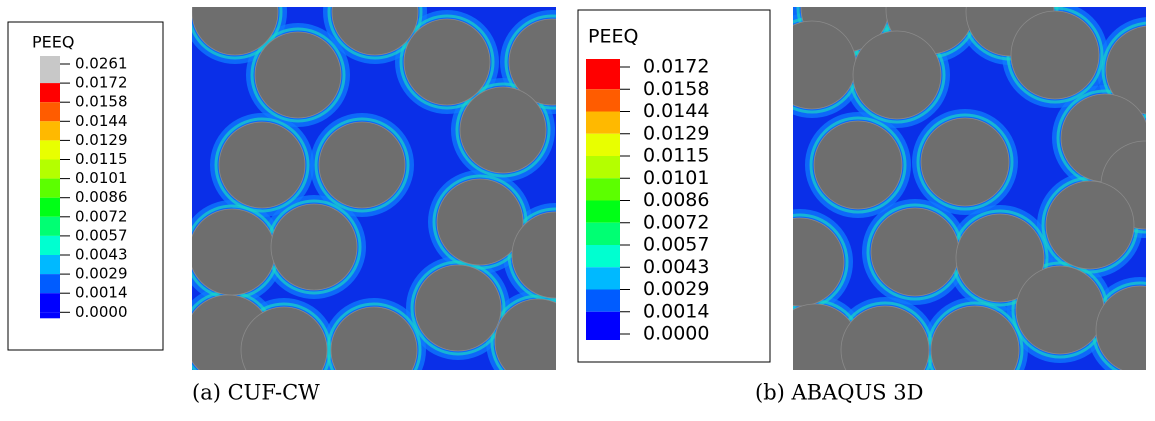 The height and width of the screenshot is (421, 1155). I want to click on legend-box, so click(85, 186).